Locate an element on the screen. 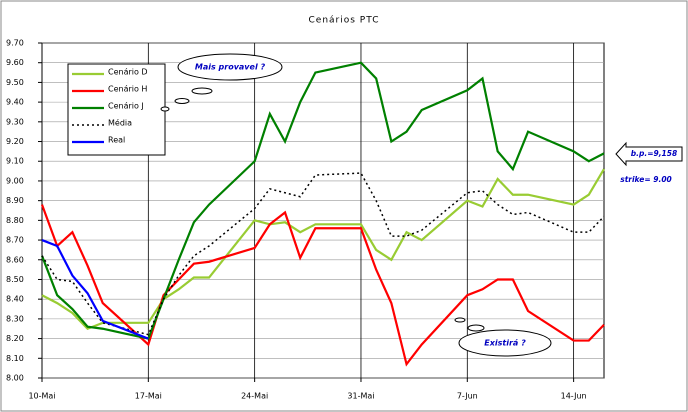 The image size is (688, 412). legend-label: Cenário D is located at coordinates (128, 72).